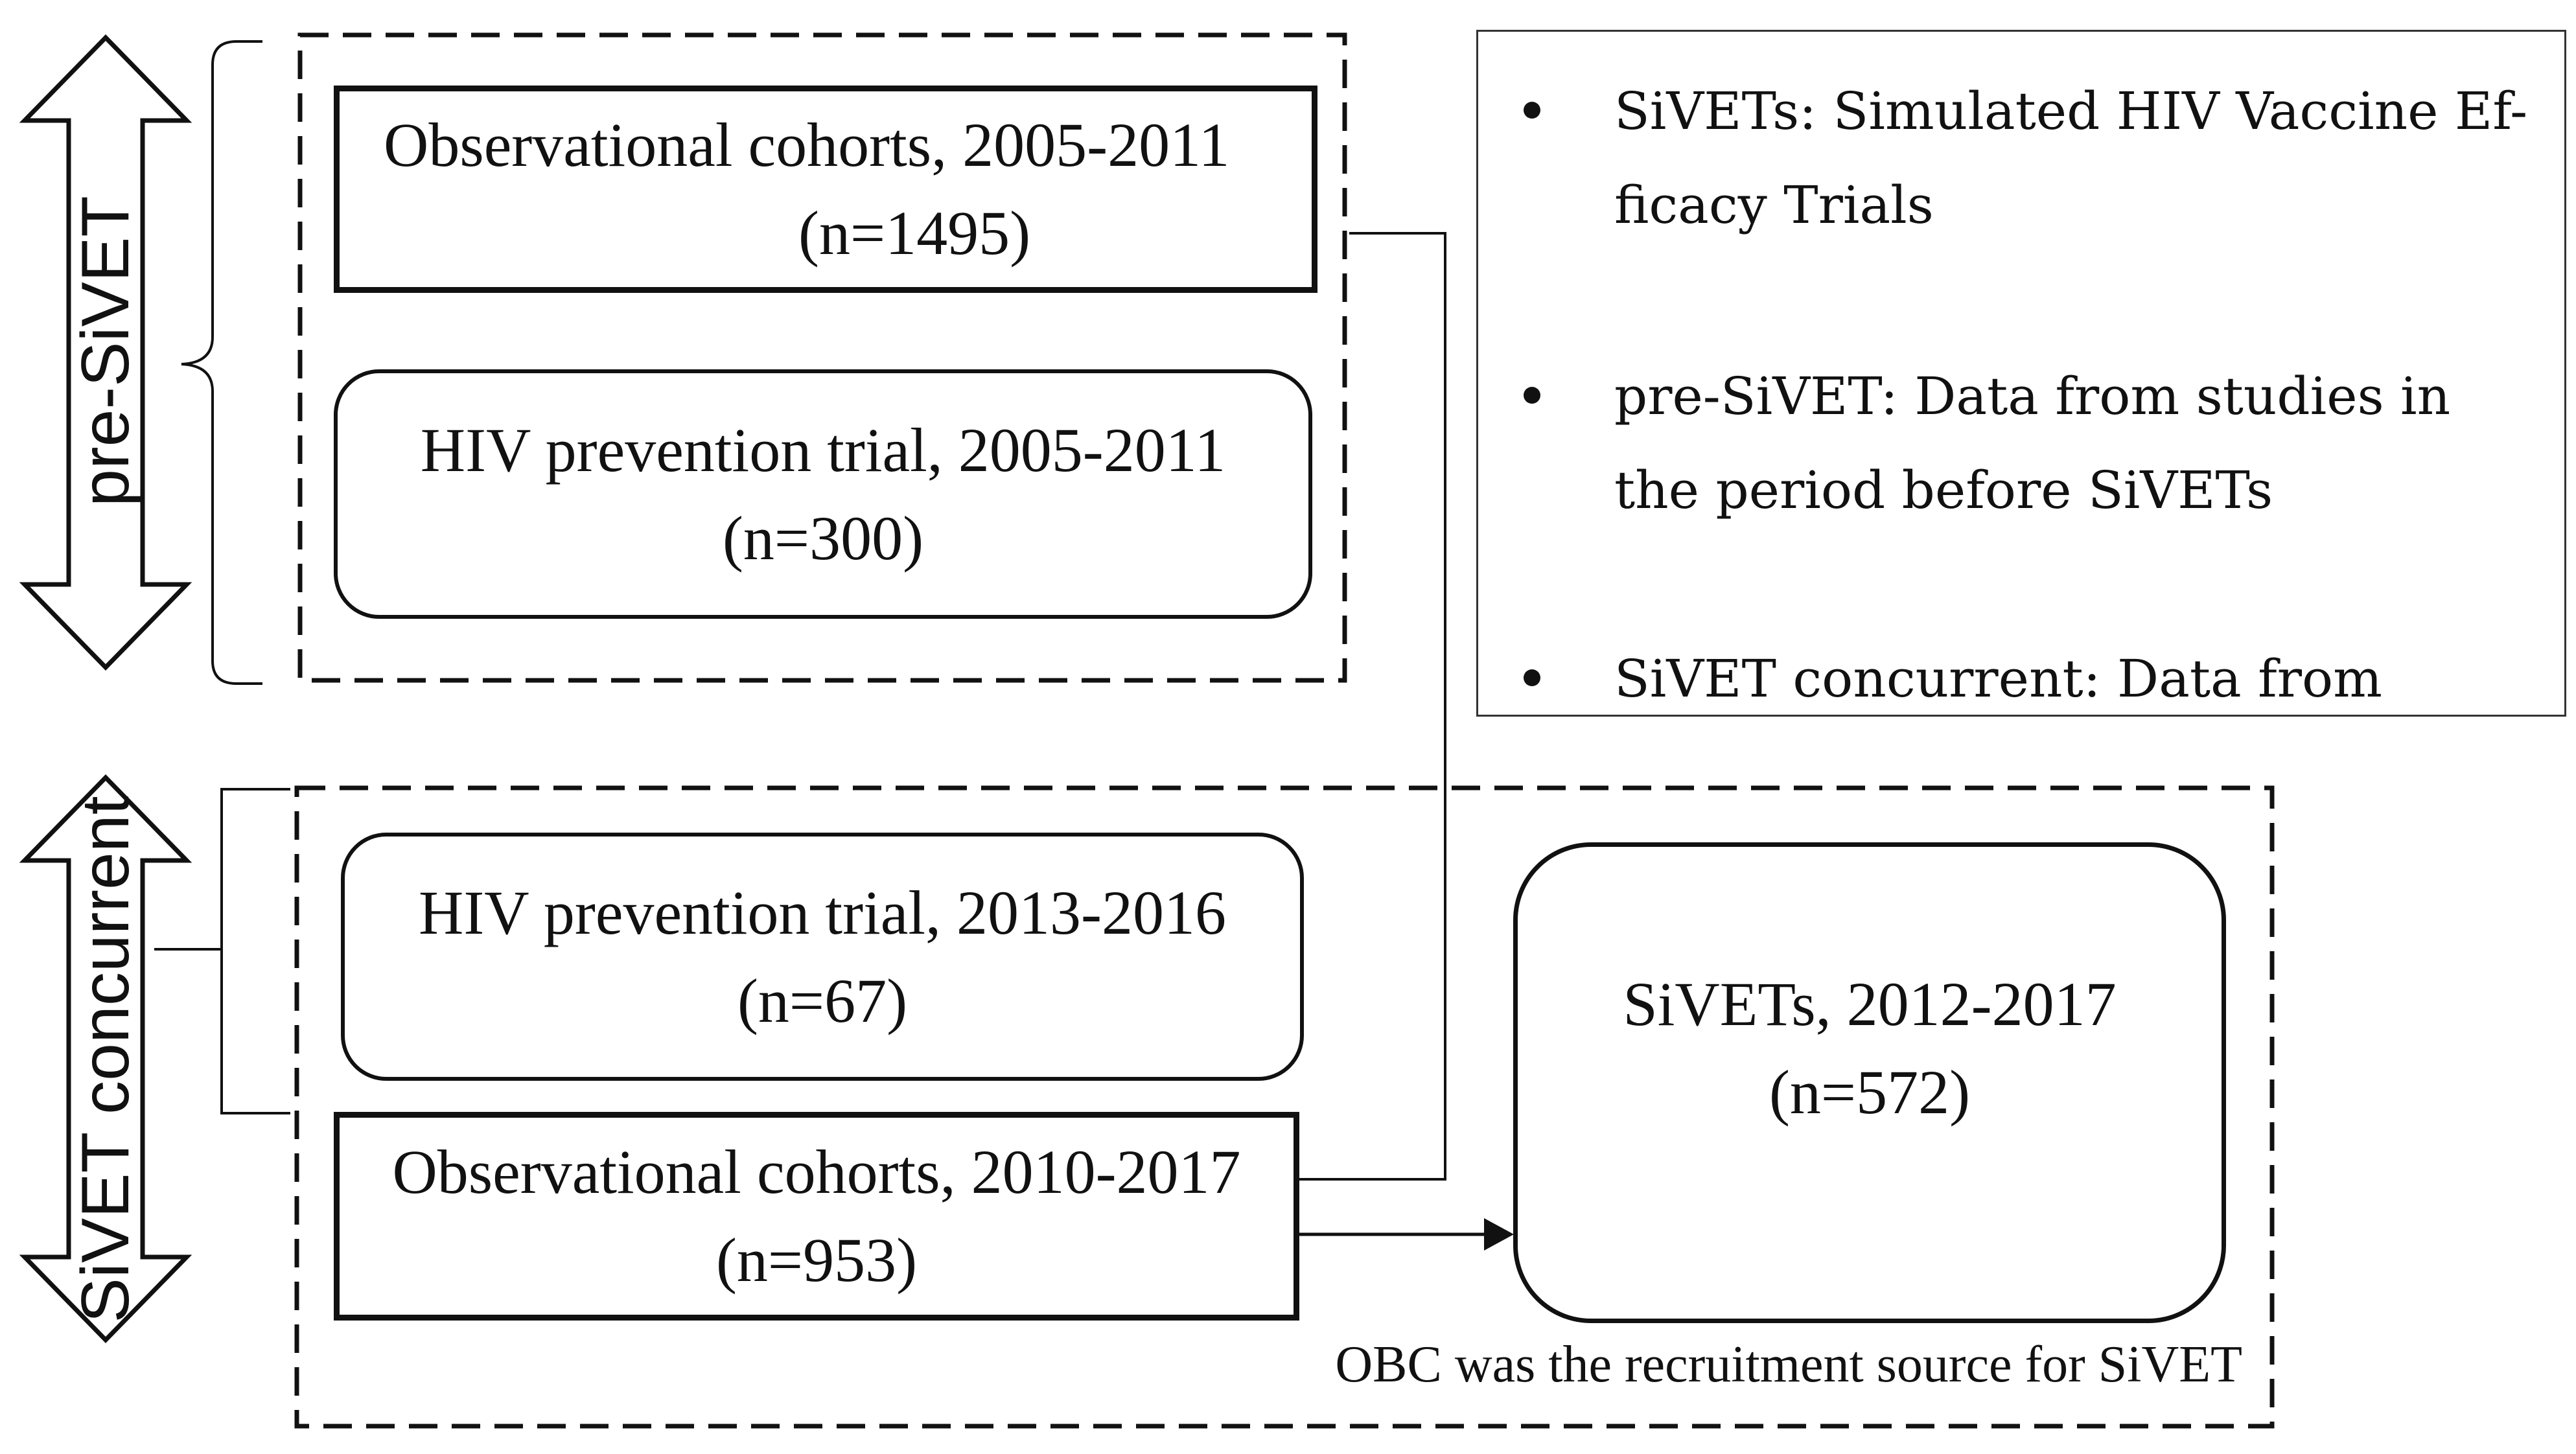 The height and width of the screenshot is (1454, 2576). What do you see at coordinates (221, 362) in the screenshot?
I see `pre-sivet-brace` at bounding box center [221, 362].